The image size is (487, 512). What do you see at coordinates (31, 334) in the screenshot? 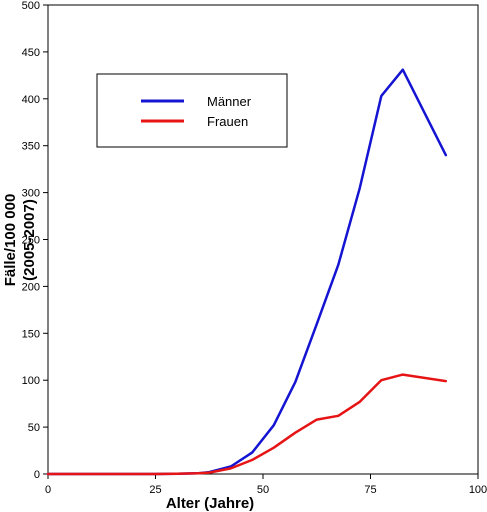
I see `y-tick-label: 150` at bounding box center [31, 334].